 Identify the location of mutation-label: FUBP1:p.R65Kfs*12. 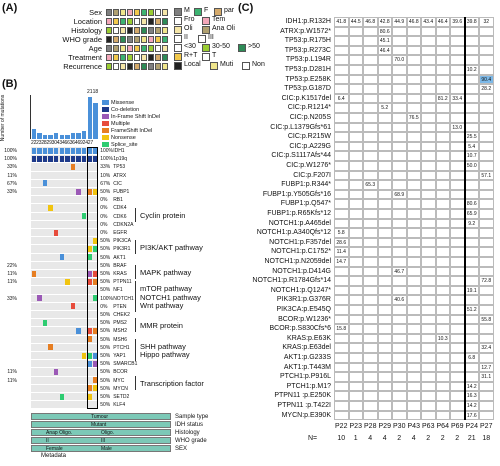
(299, 213).